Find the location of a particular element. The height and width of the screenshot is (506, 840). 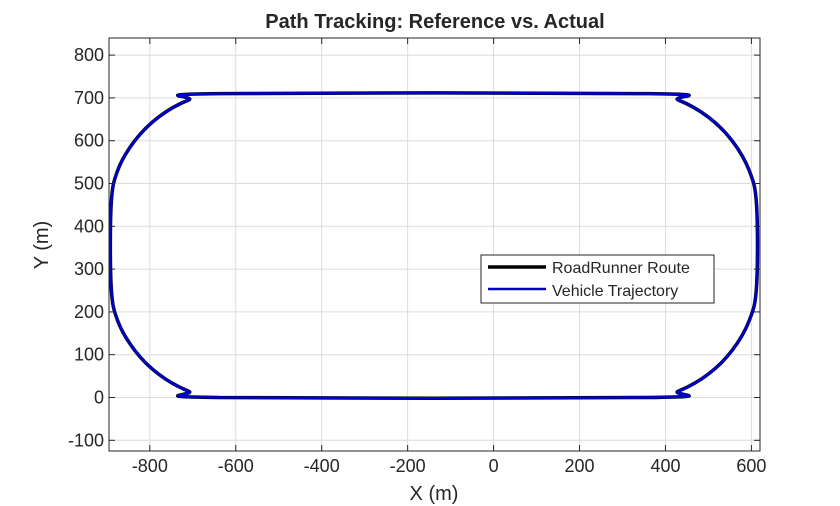

x-tick-label: 400 is located at coordinates (665, 466).